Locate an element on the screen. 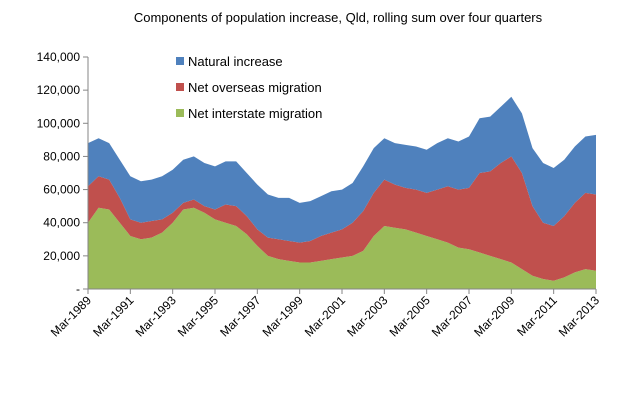 This screenshot has height=411, width=617. x-tick-label: Mar-1995 is located at coordinates (198, 316).